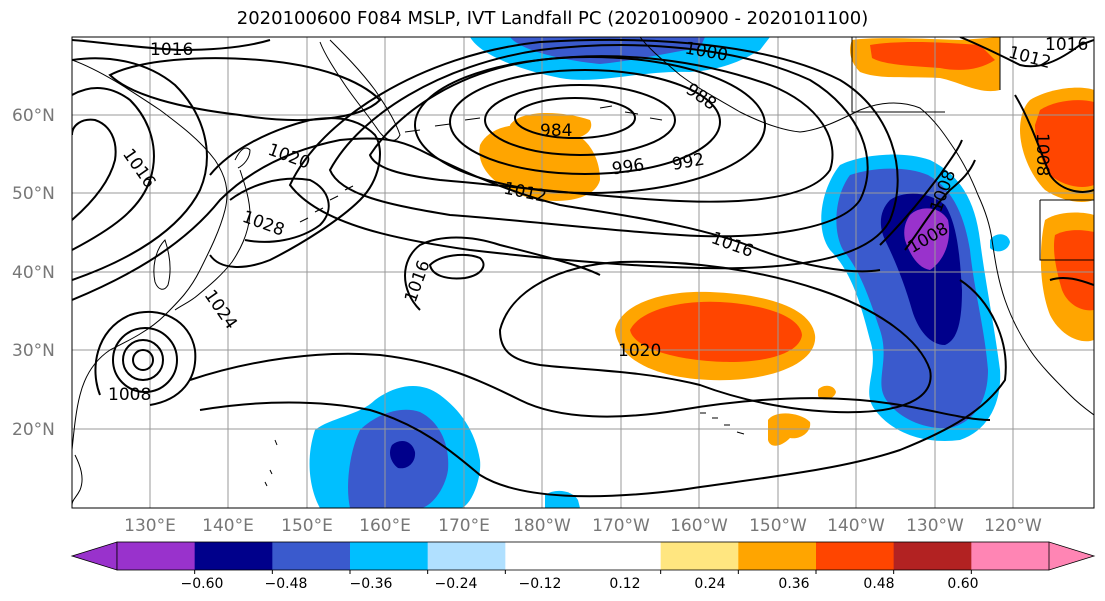 The height and width of the screenshot is (601, 1105). I want to click on korea-coast, so click(162, 264).